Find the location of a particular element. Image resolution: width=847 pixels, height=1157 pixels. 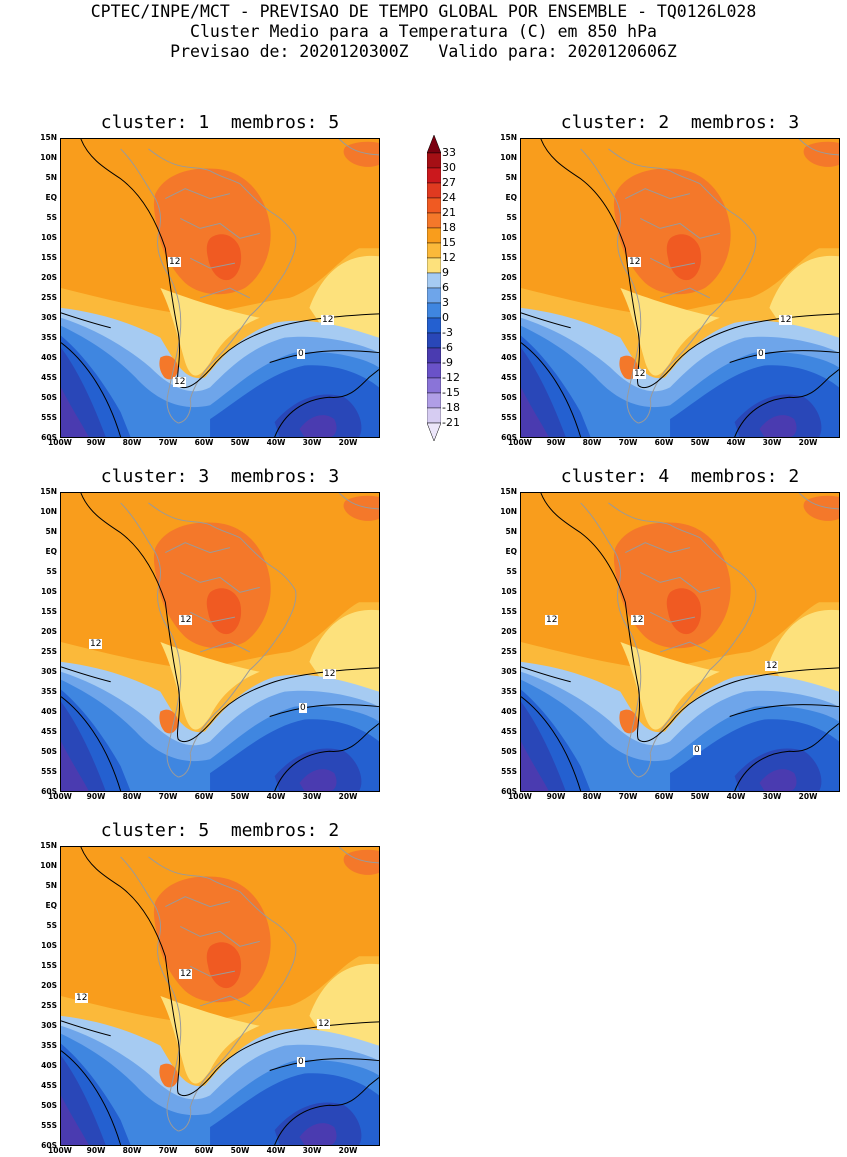

colorbar-tick-label: 21 is located at coordinates (449, 212).